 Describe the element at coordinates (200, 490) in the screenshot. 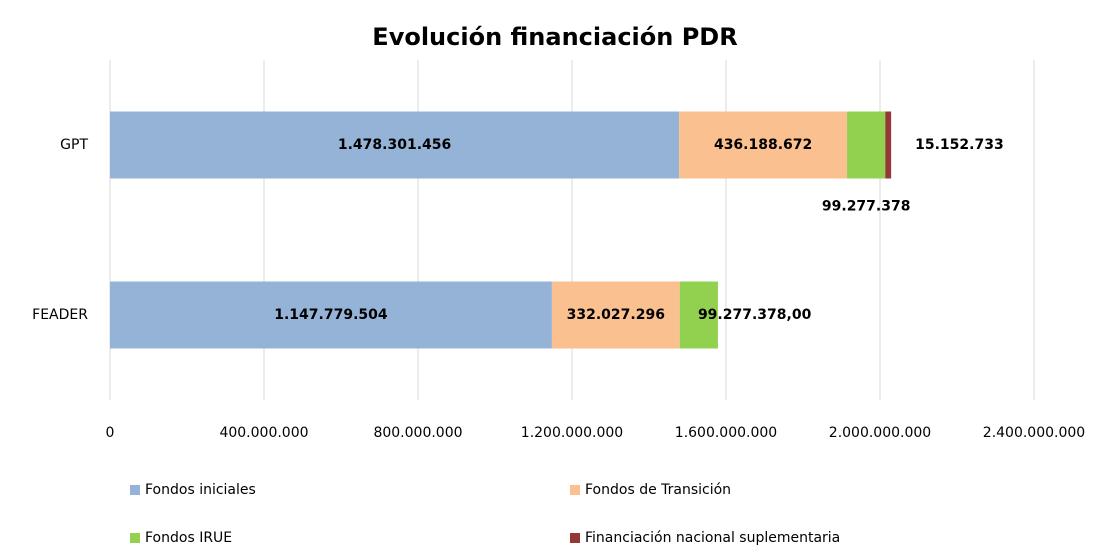

I see `legend-label: Fondos iniciales` at that location.